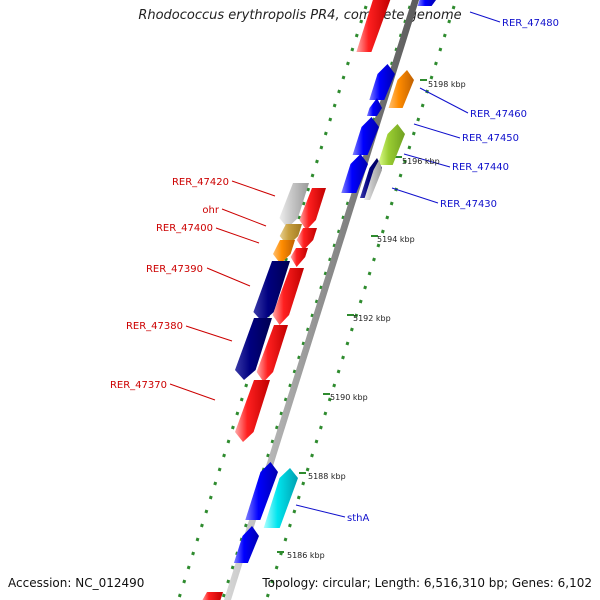  Describe the element at coordinates (447, 84) in the screenshot. I see `tick-label-5198: 5198 kbp` at that location.